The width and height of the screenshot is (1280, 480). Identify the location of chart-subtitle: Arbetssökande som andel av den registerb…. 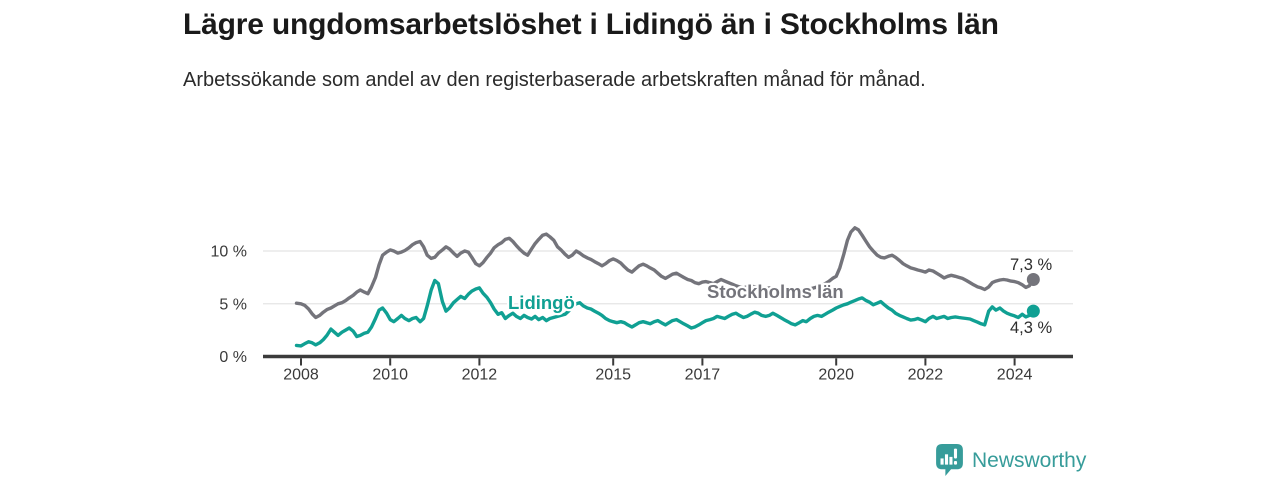
(554, 80).